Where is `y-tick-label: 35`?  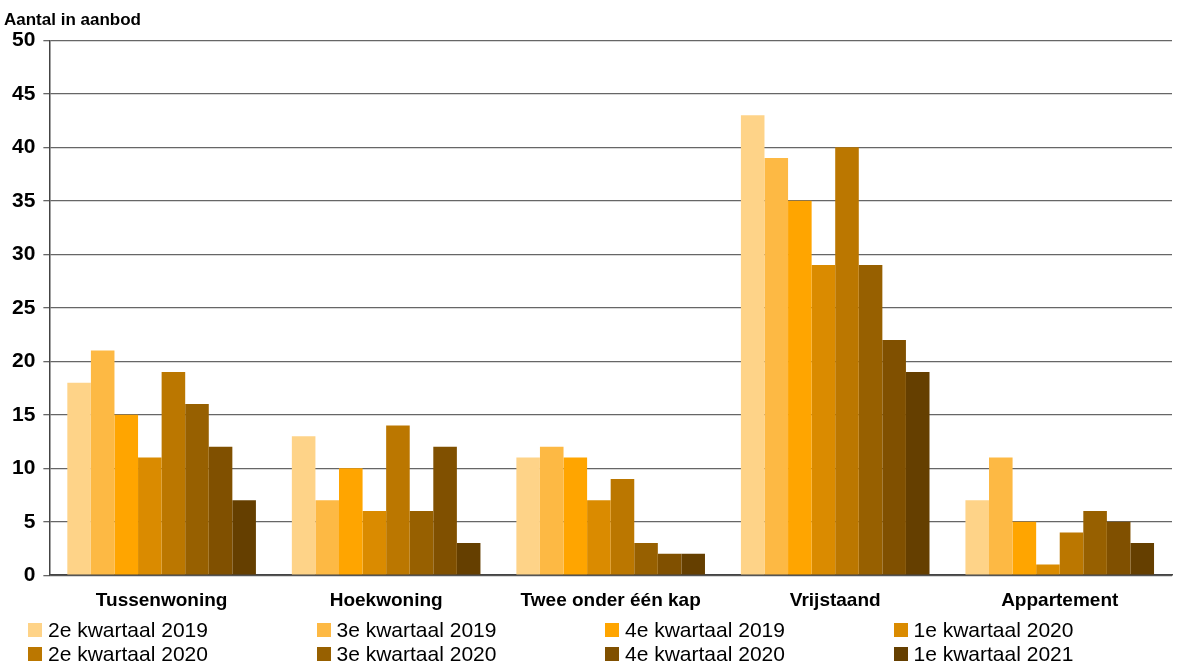 y-tick-label: 35 is located at coordinates (24, 199).